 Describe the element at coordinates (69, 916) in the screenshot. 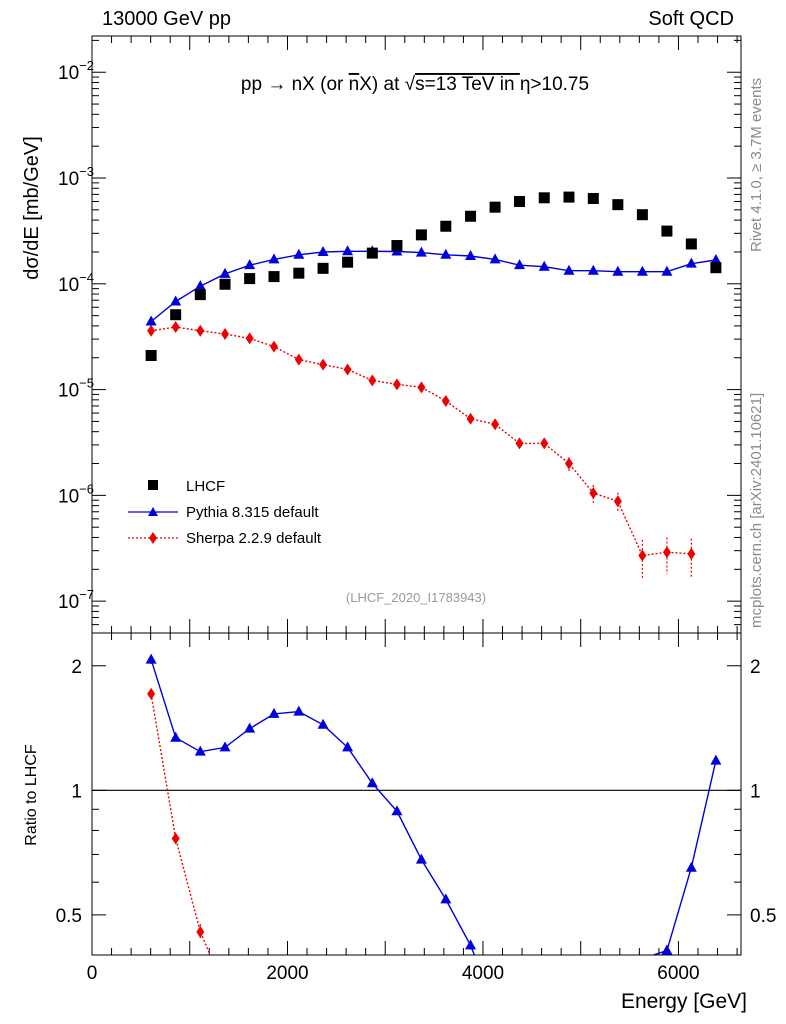

I see `y-tick-label-ratio: 0.5` at that location.